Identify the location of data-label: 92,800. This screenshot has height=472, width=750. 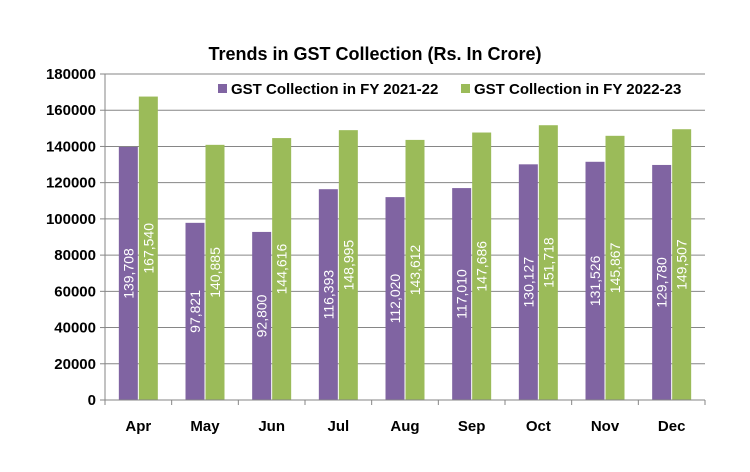
(262, 315).